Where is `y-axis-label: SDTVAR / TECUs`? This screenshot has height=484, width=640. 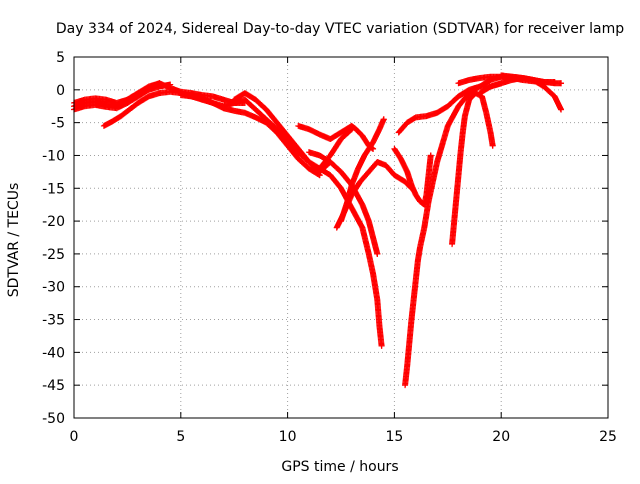
y-axis-label: SDTVAR / TECUs is located at coordinates (14, 240).